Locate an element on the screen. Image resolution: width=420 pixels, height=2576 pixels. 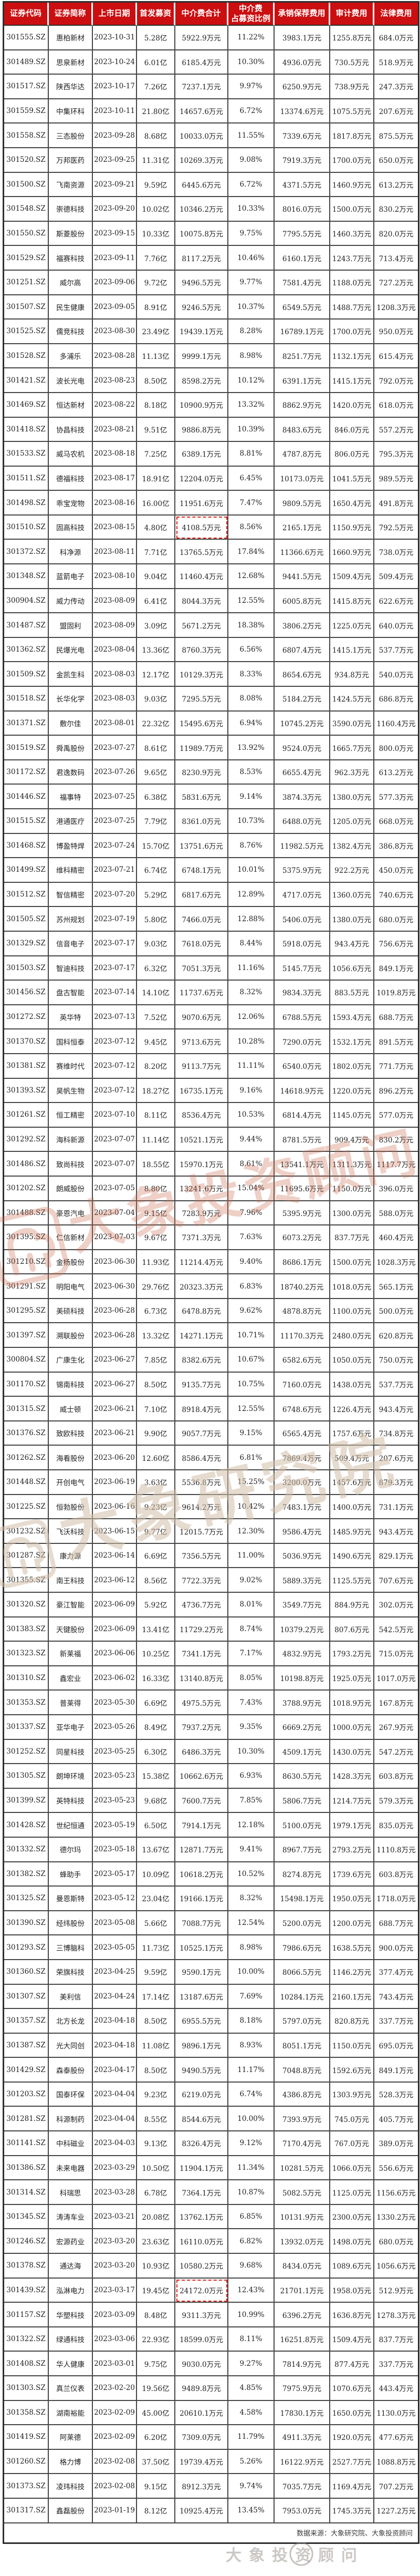
column-header-3: 首发募资 is located at coordinates (156, 14).